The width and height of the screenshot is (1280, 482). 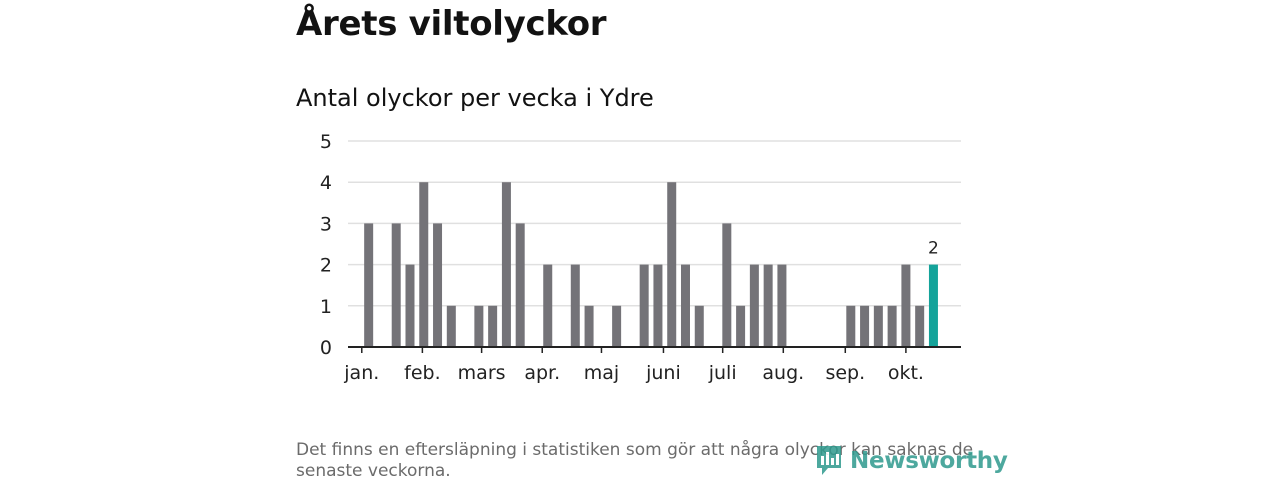 What do you see at coordinates (482, 373) in the screenshot?
I see `x-tick-label: mars` at bounding box center [482, 373].